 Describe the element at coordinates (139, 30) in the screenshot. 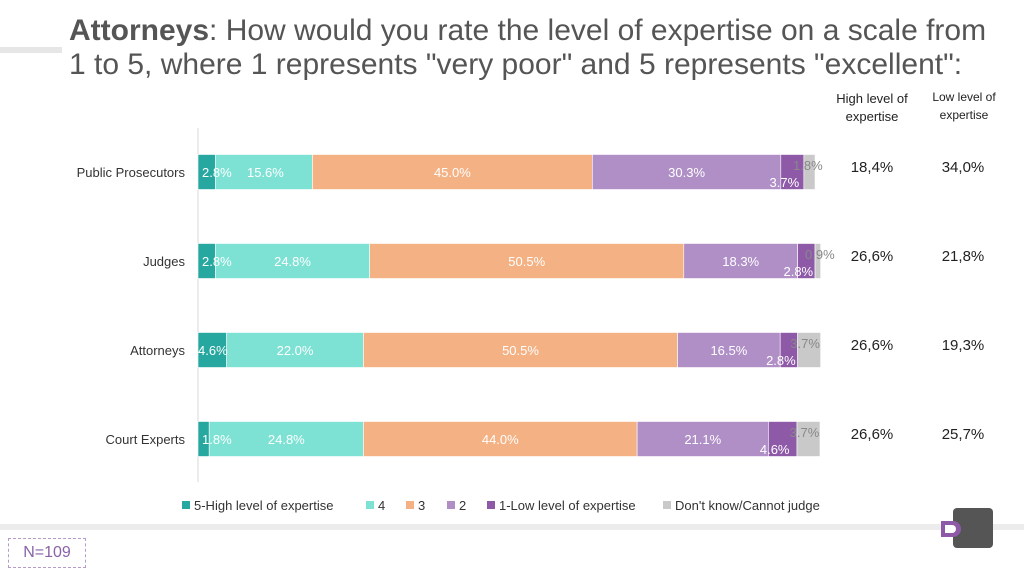

I see `title-bold: Attorneys` at that location.